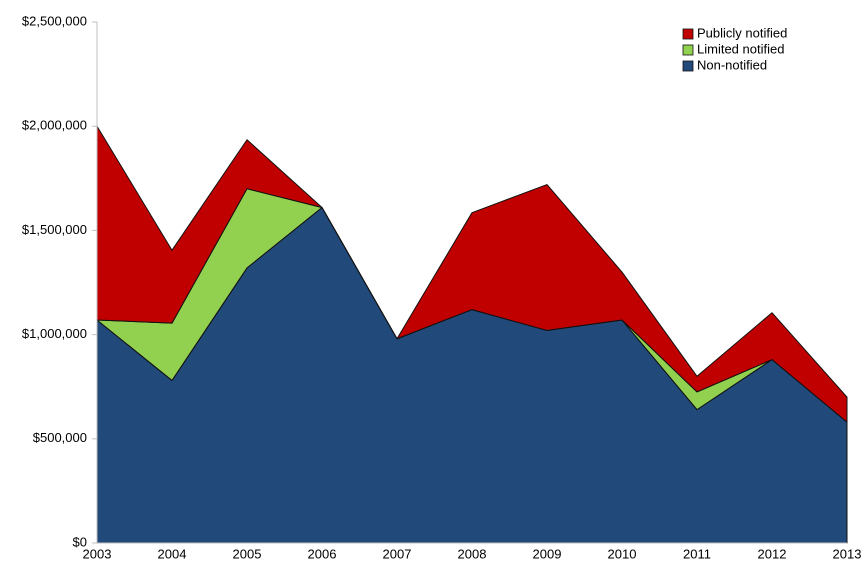 The image size is (864, 565). What do you see at coordinates (80, 541) in the screenshot?
I see `y-tick-label: $0` at bounding box center [80, 541].